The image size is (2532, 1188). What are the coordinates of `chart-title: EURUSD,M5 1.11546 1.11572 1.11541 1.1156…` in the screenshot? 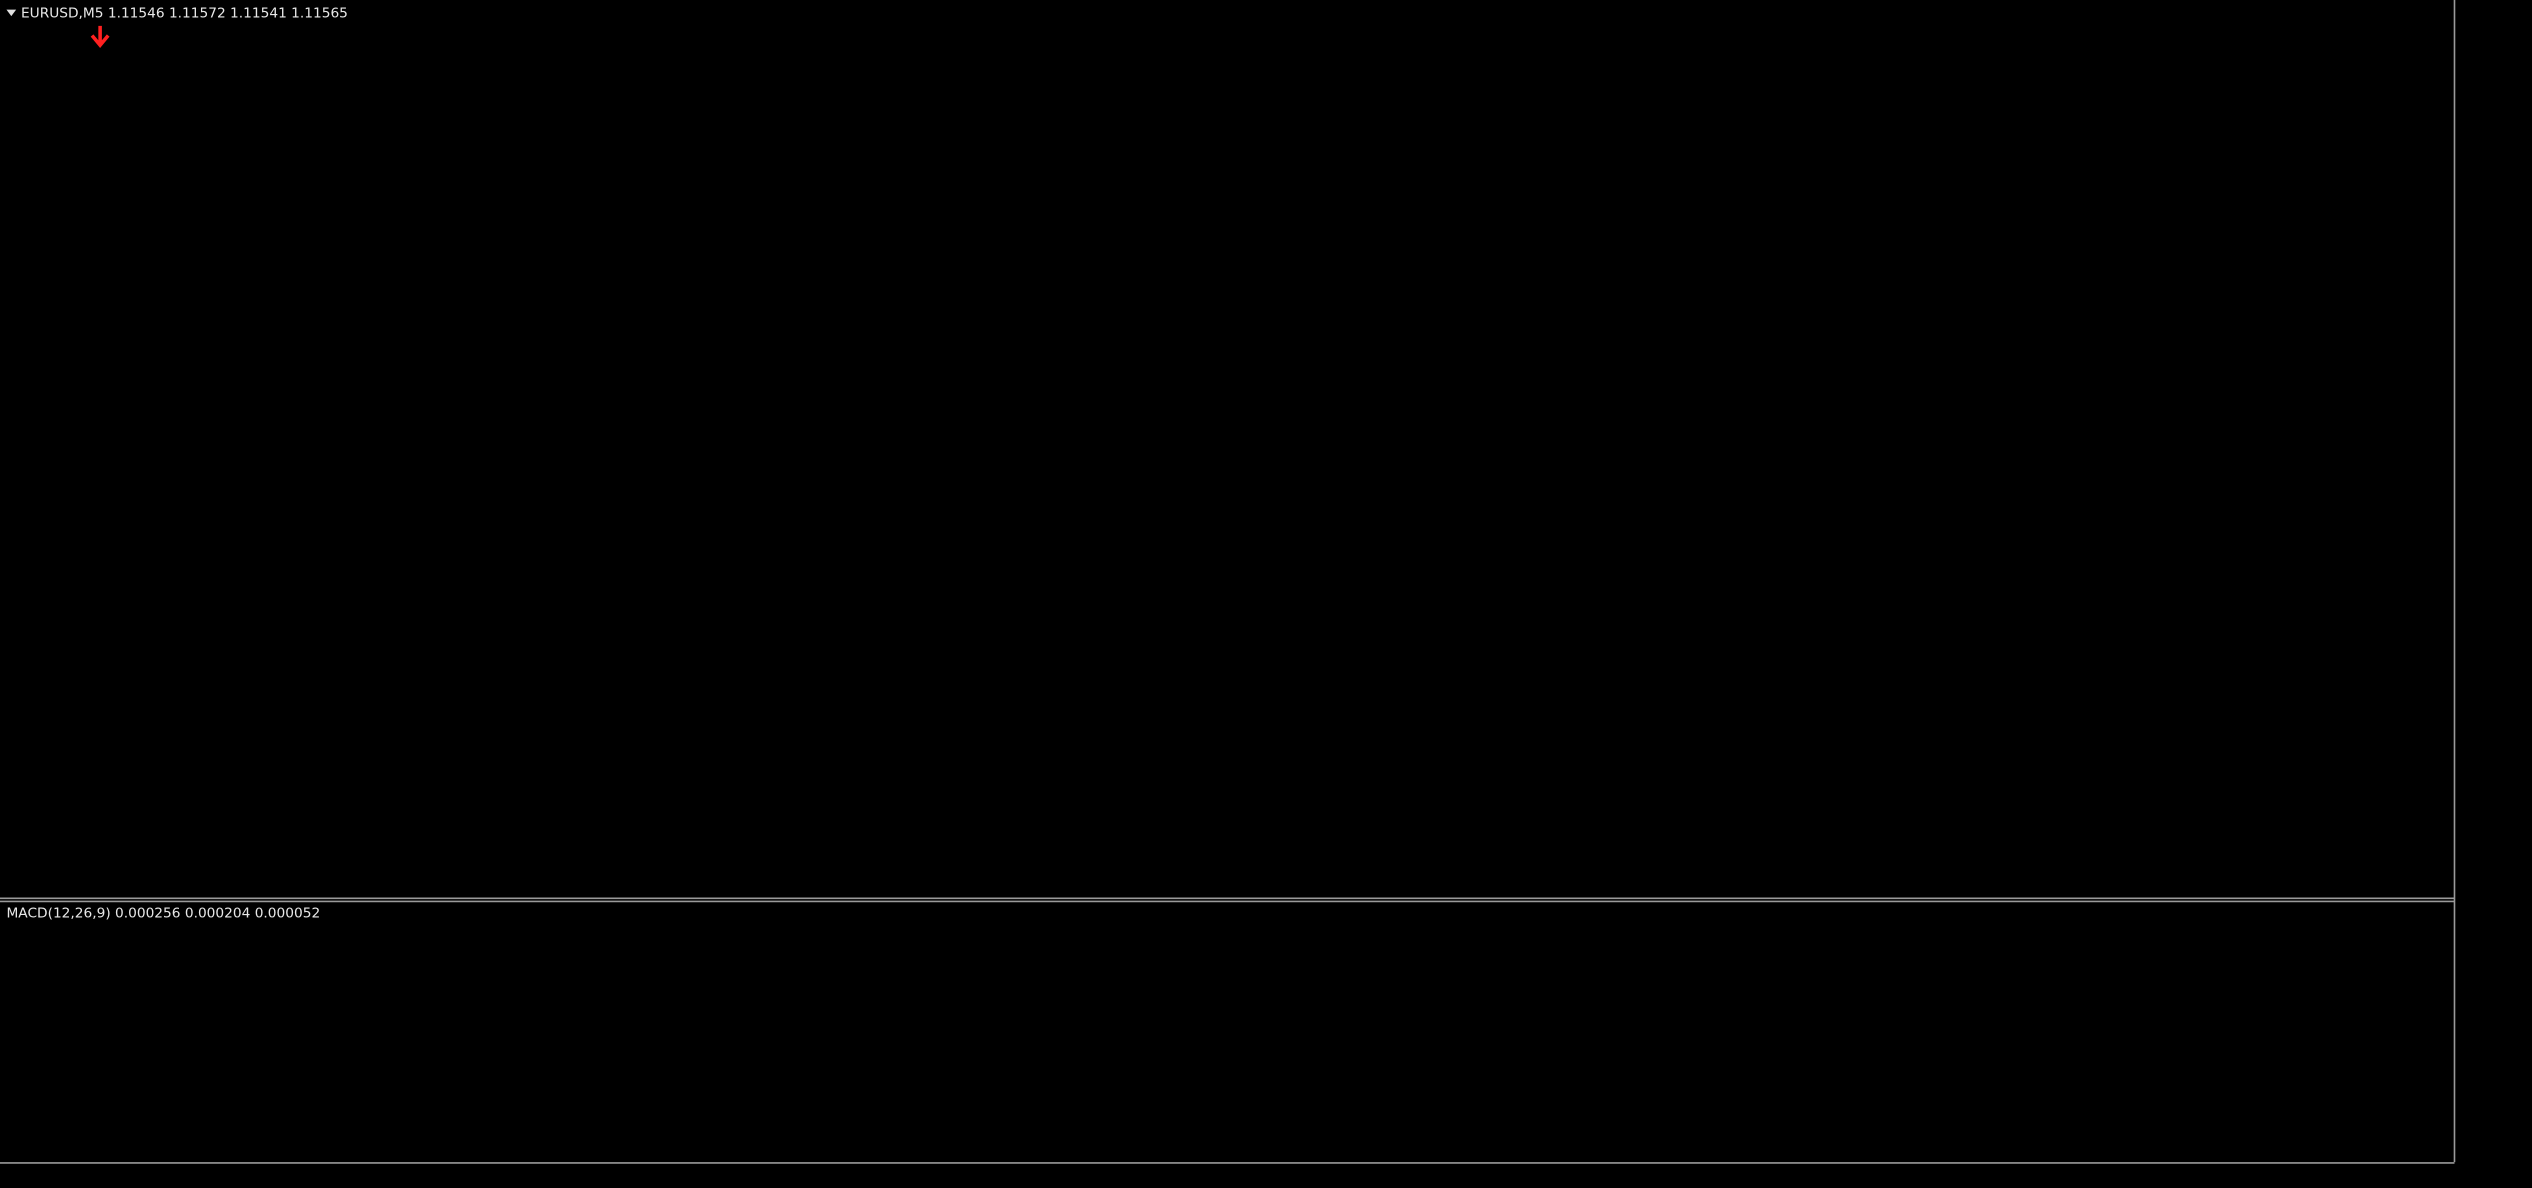 It's located at (184, 14).